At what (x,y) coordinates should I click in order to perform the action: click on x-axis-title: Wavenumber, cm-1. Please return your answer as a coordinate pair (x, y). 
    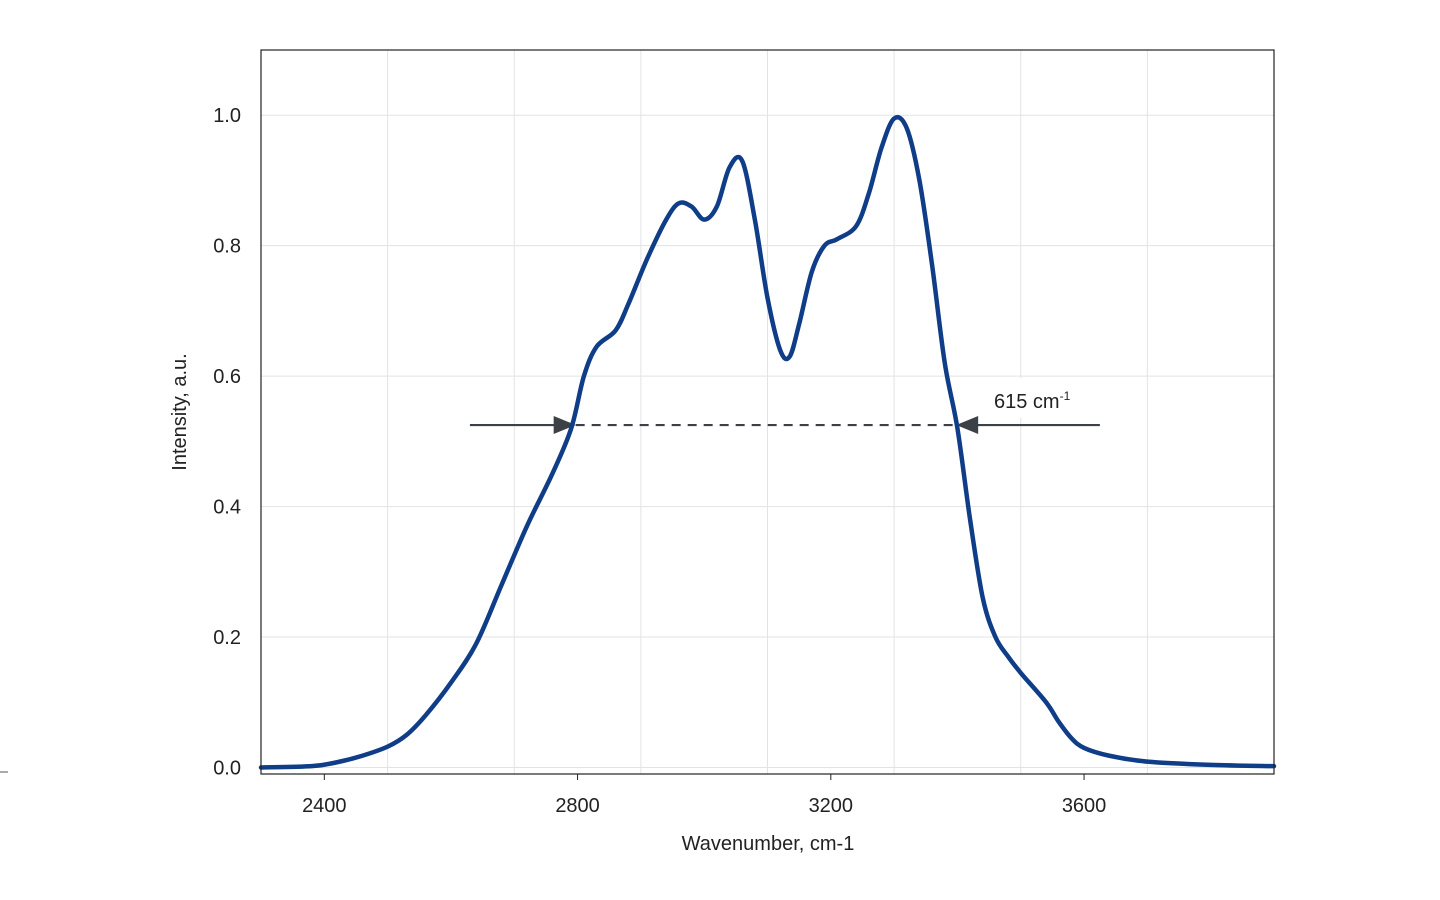
    Looking at the image, I should click on (768, 844).